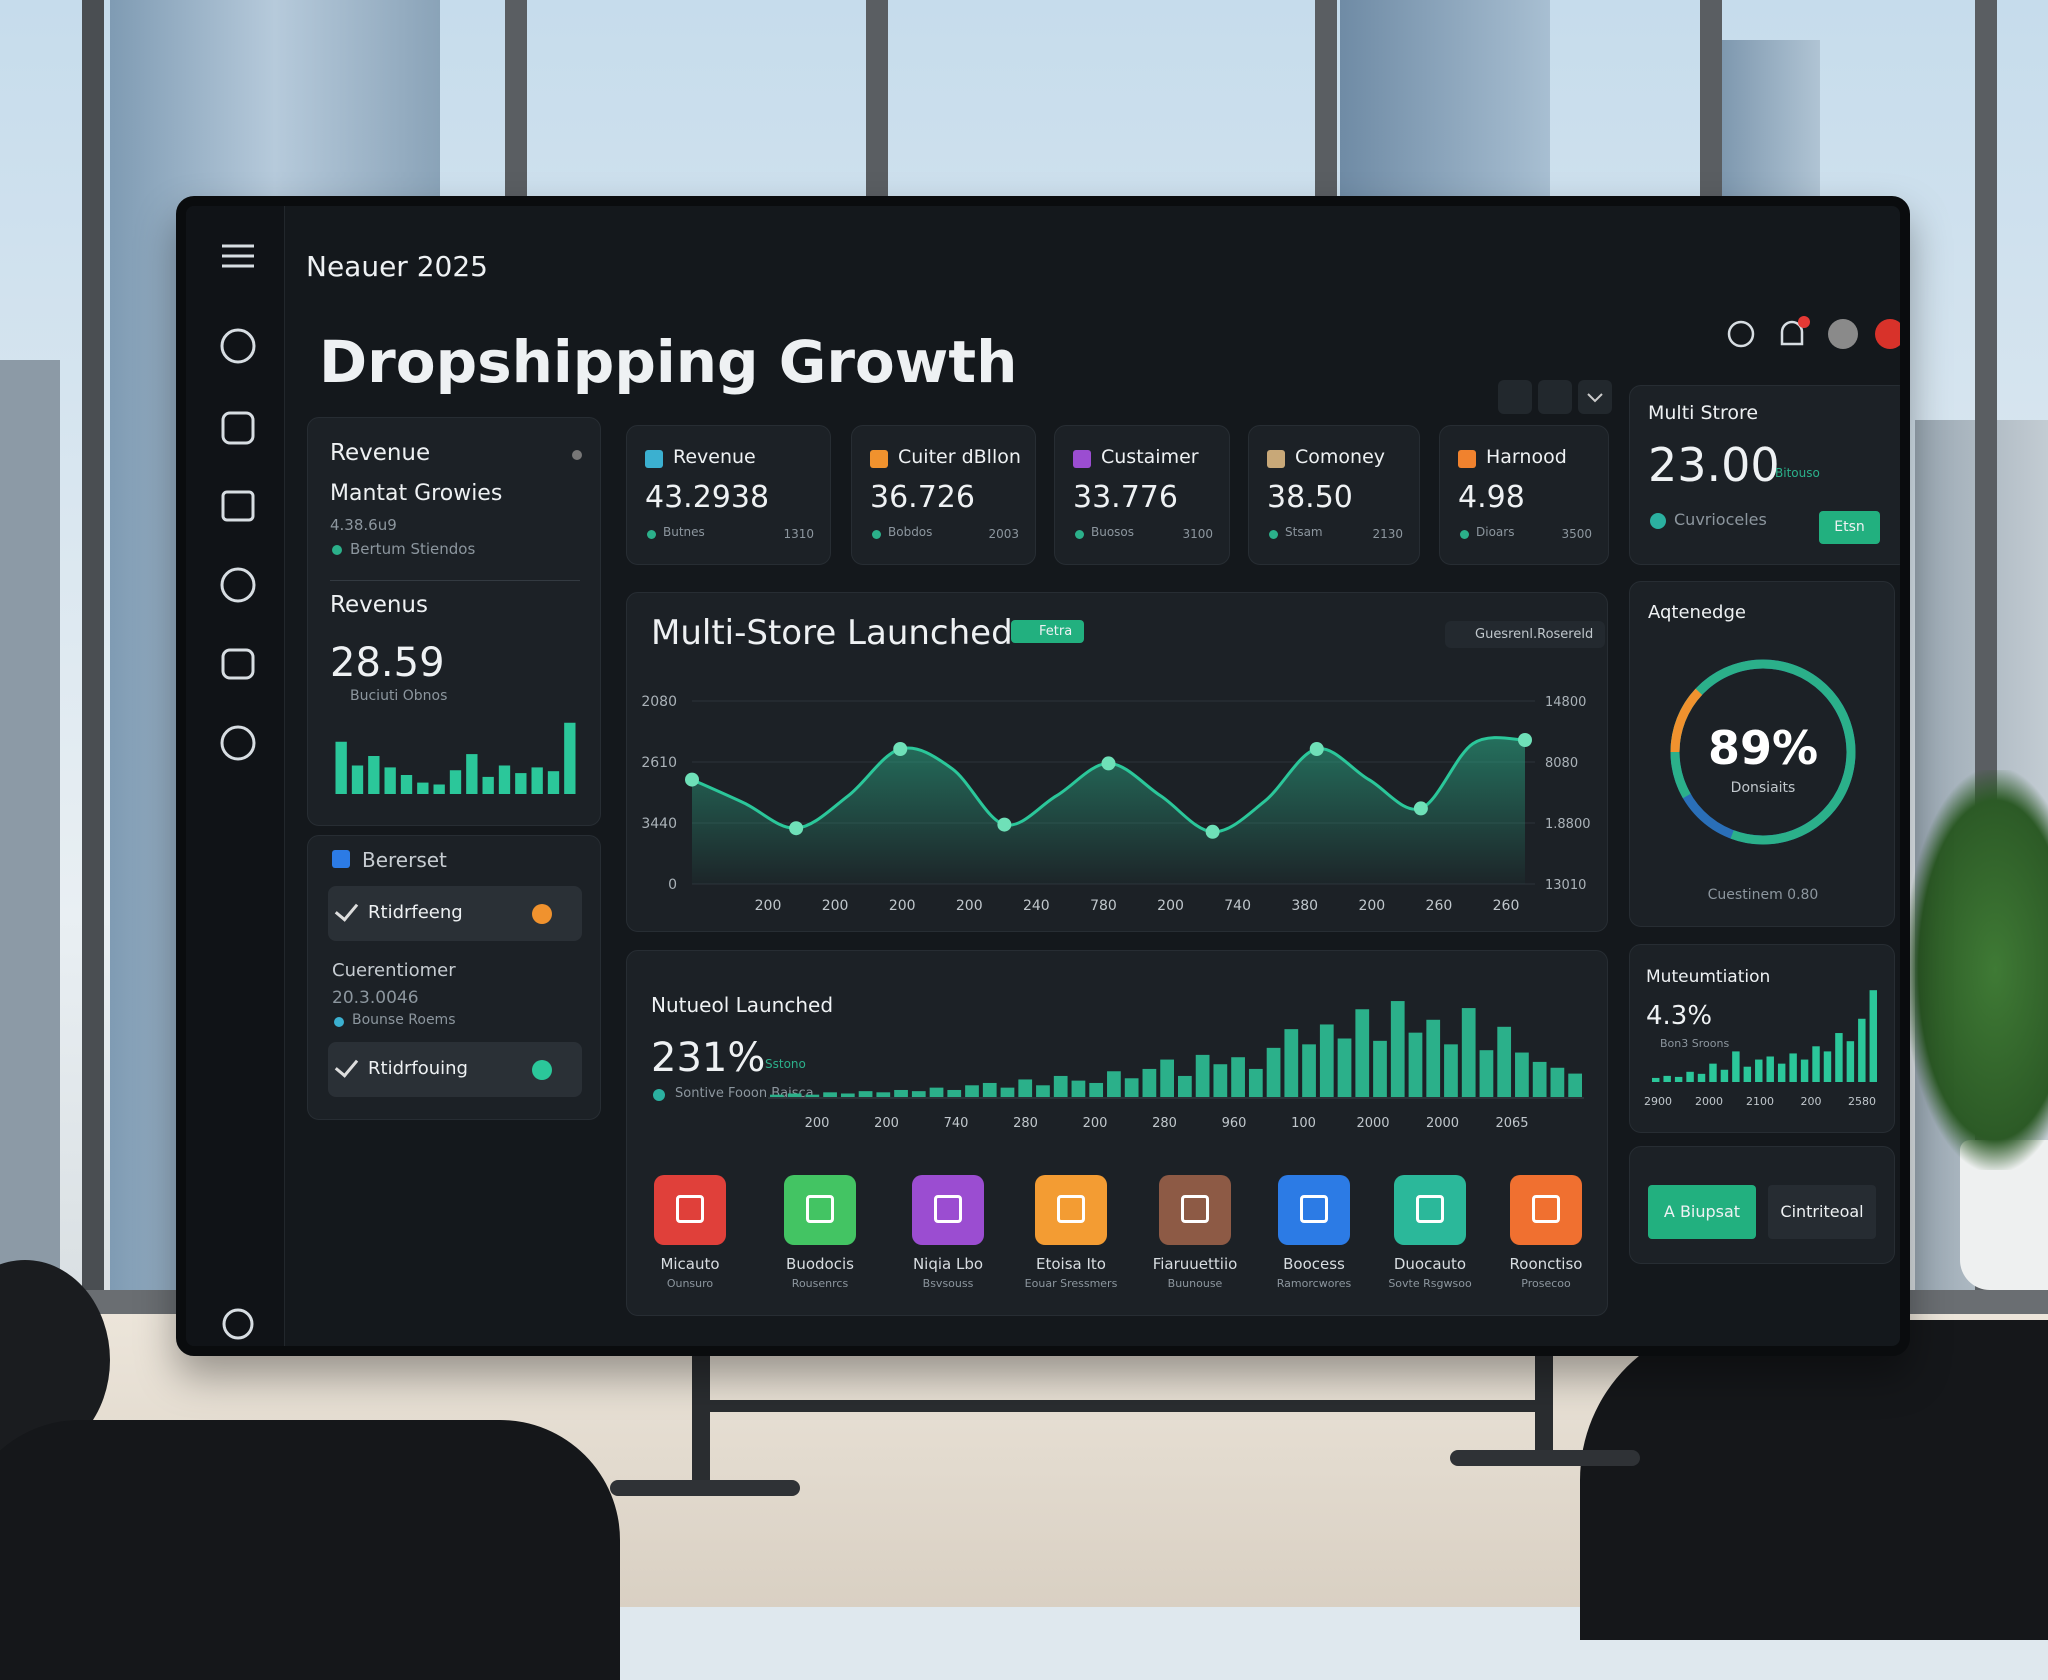 The image size is (2048, 1680). I want to click on kpi-label: Custaimer, so click(1150, 457).